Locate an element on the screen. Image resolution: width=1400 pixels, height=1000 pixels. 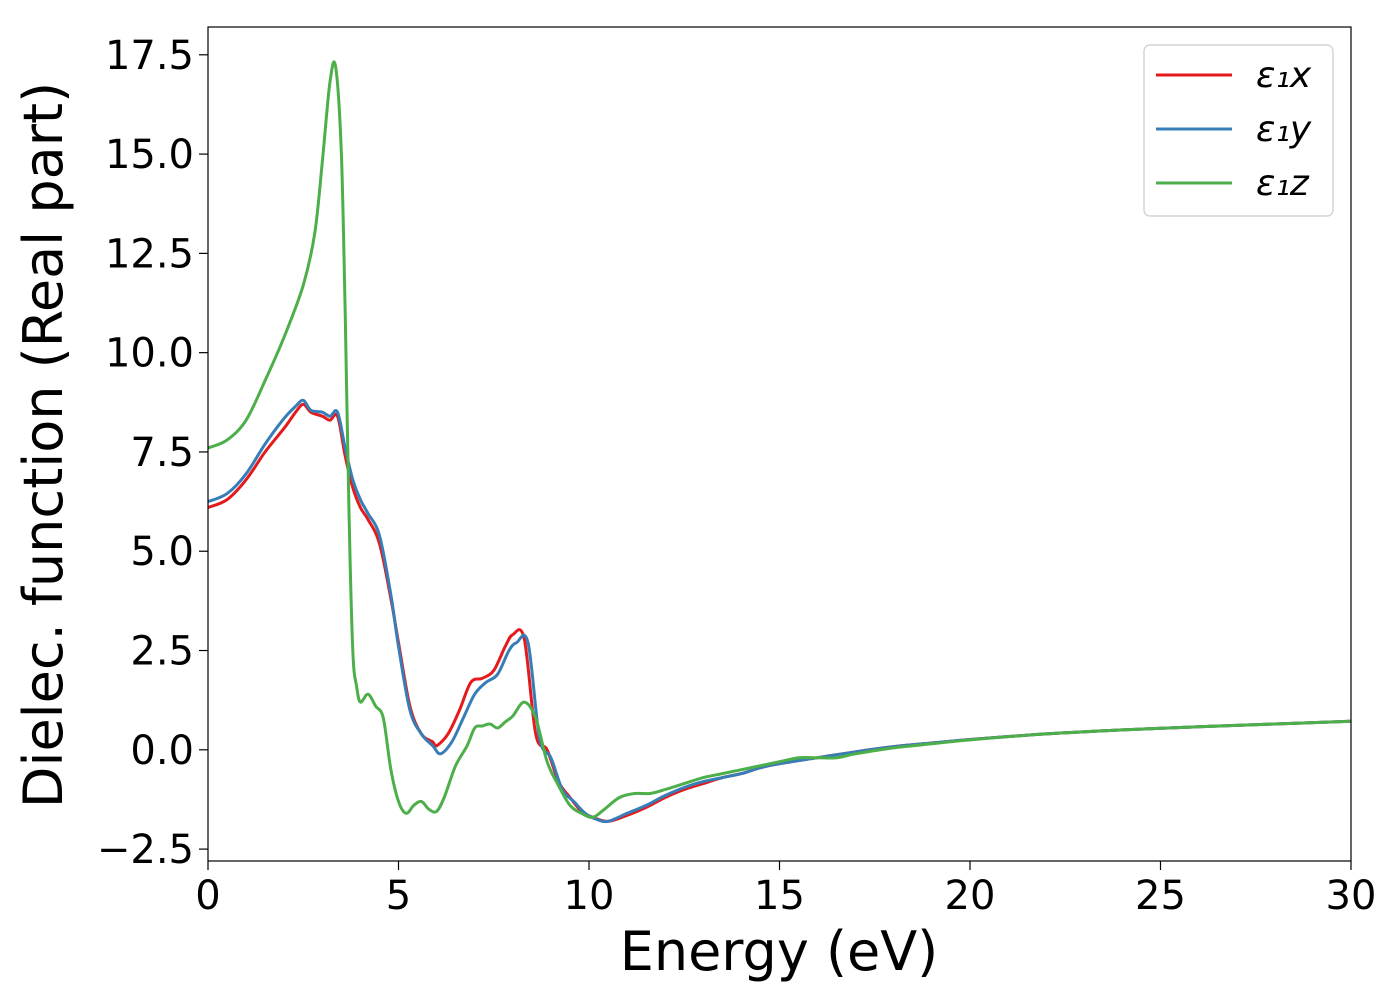
y-tick-label: 12.5 is located at coordinates (149, 254).